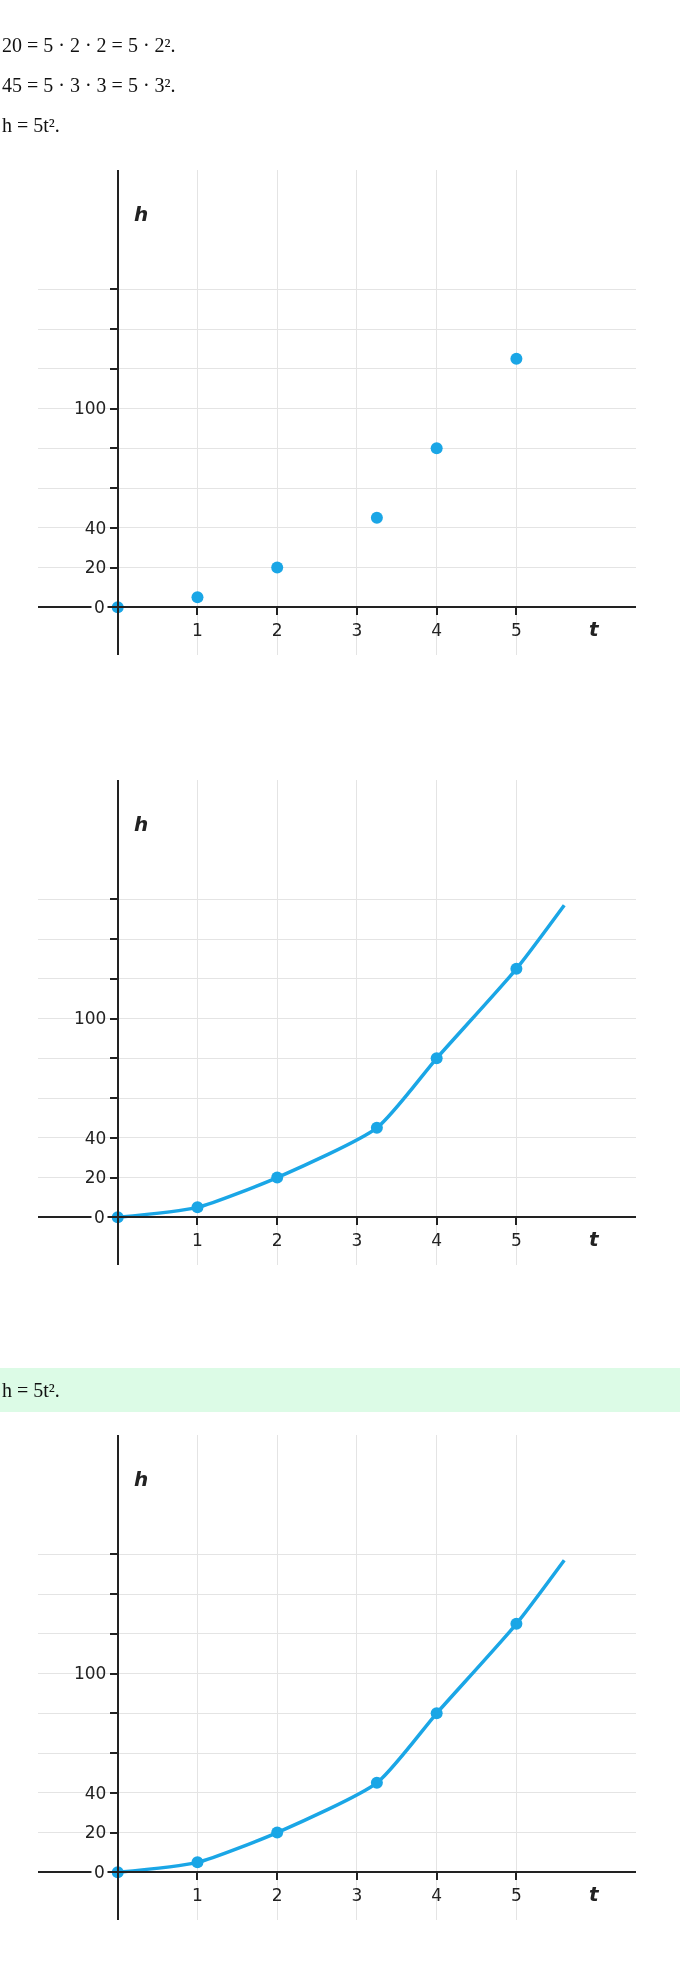 The width and height of the screenshot is (680, 1973). I want to click on text: 45 = 5 · 3 · 3 = 5 · 3²., so click(89, 85).